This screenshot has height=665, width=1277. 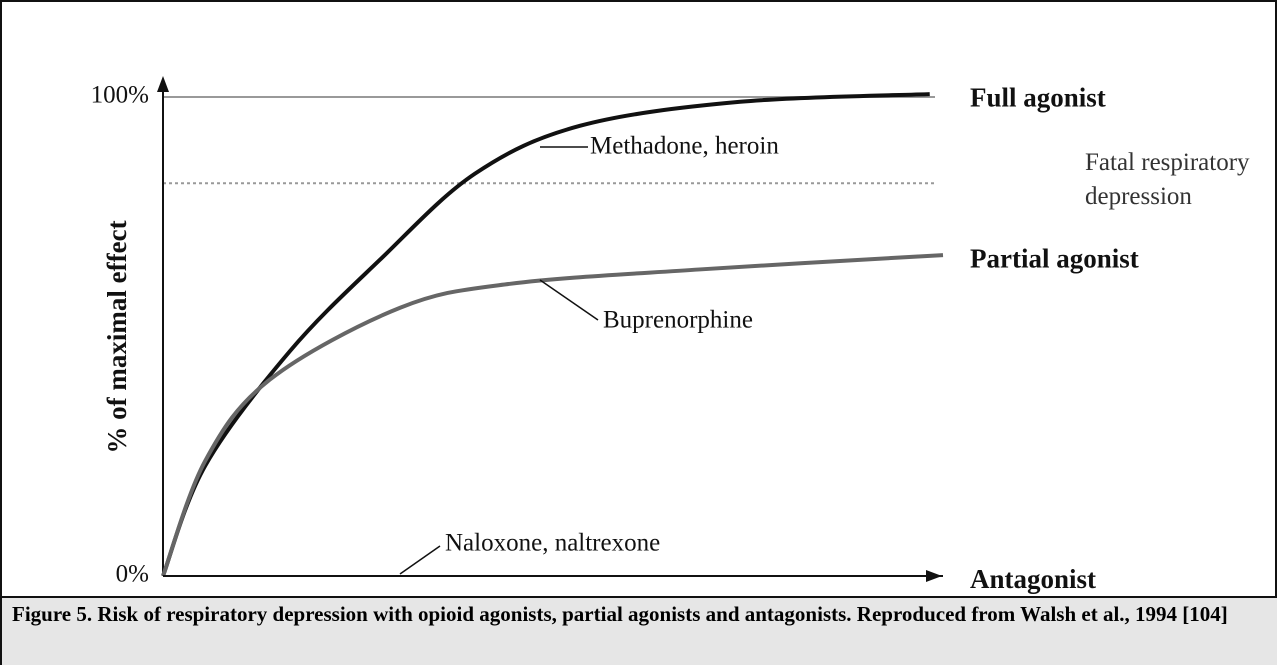 What do you see at coordinates (117, 336) in the screenshot?
I see `y-axis-label: % of maximal effect` at bounding box center [117, 336].